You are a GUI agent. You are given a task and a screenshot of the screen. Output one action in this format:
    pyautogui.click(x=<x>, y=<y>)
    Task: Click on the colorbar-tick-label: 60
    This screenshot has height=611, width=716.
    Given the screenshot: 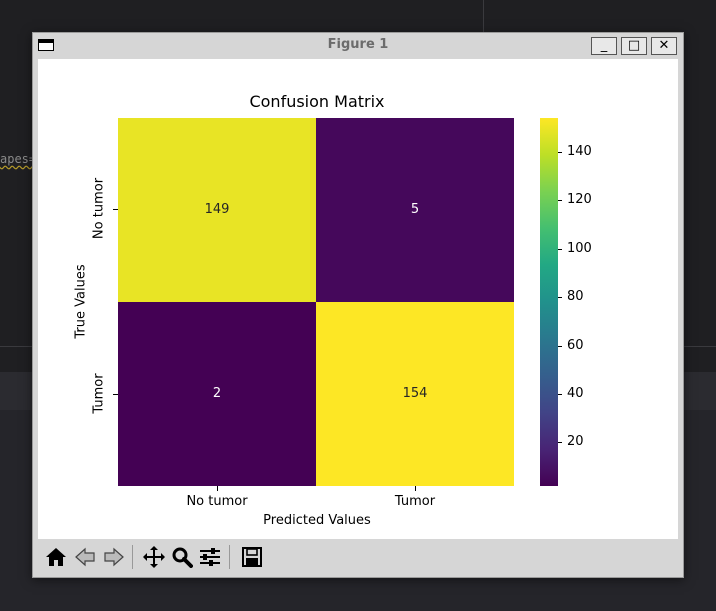 What is the action you would take?
    pyautogui.click(x=575, y=345)
    